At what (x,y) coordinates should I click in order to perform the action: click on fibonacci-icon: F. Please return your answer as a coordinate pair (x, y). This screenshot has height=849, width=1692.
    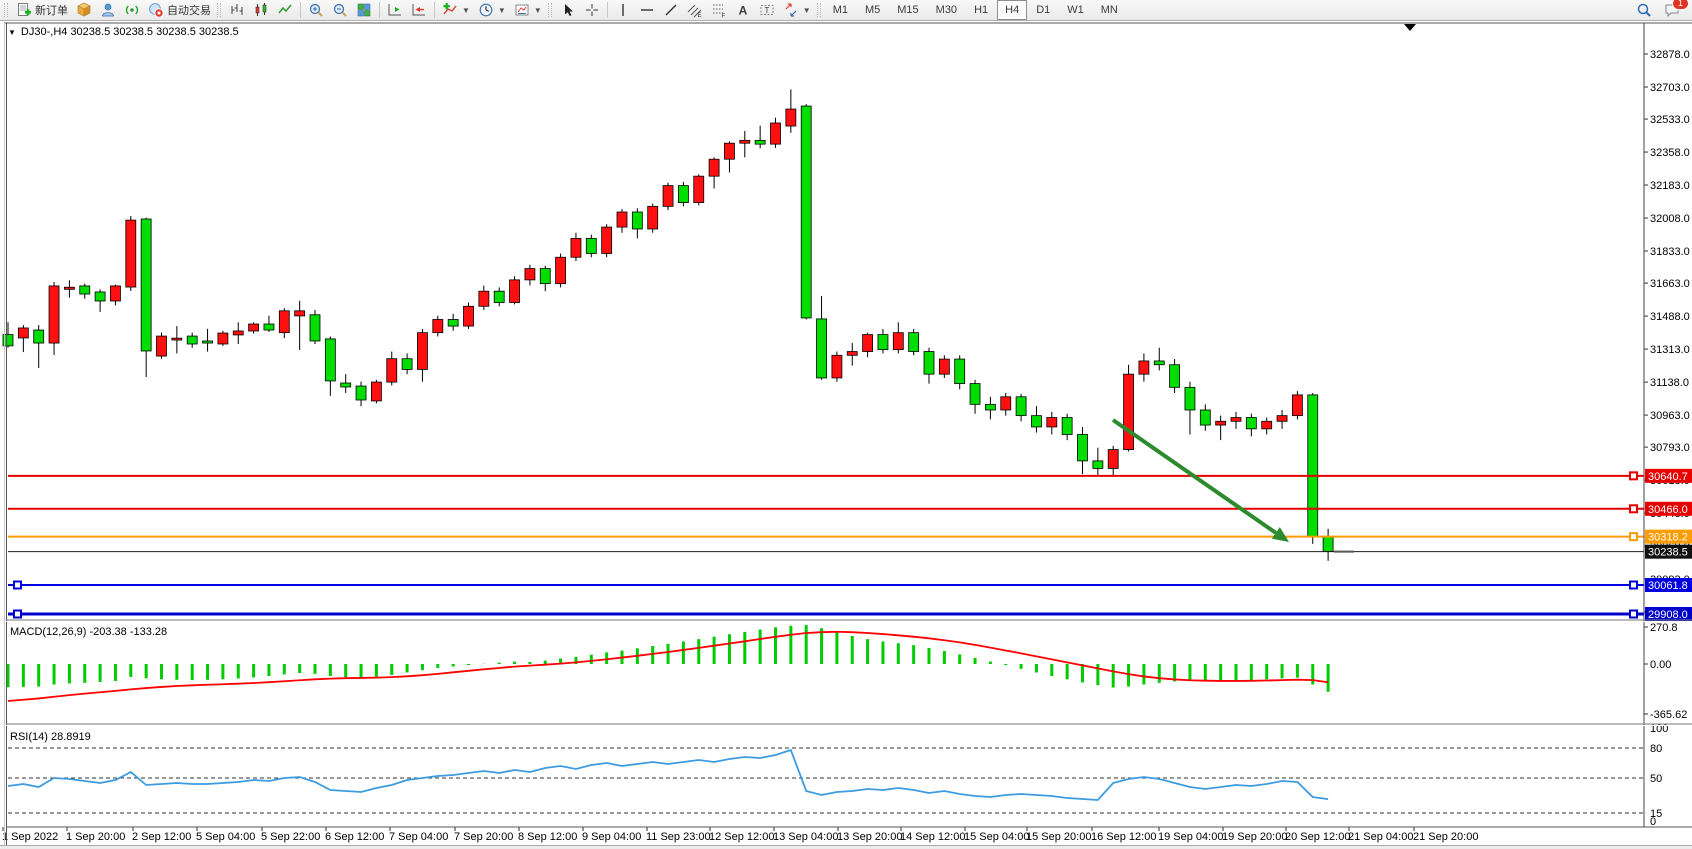
    Looking at the image, I should click on (719, 10).